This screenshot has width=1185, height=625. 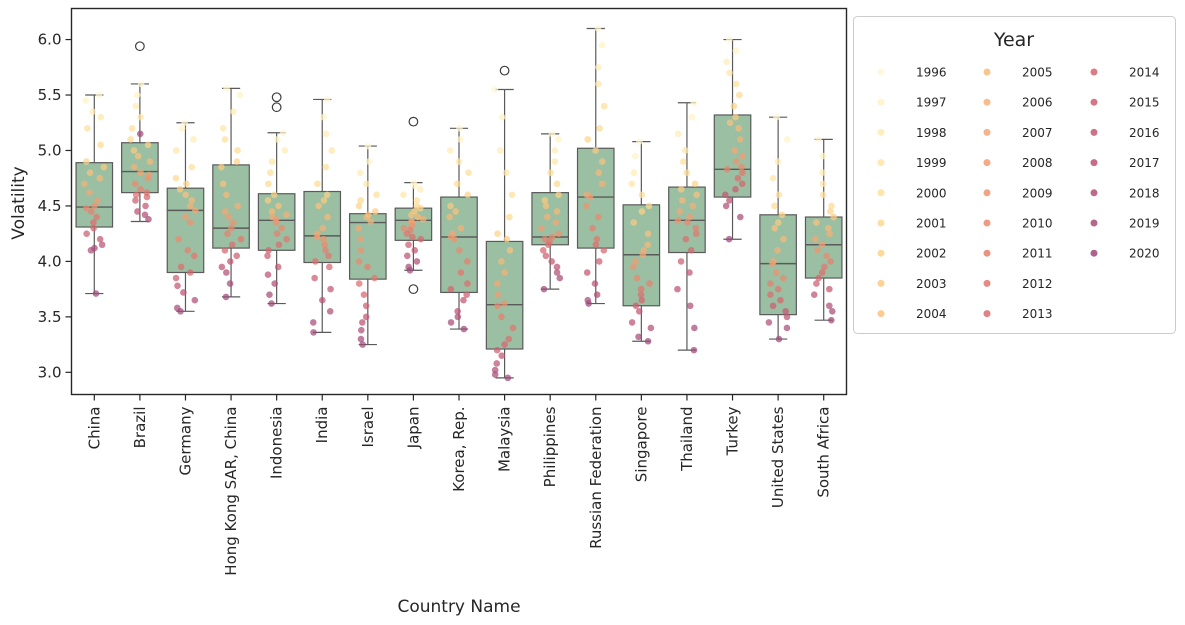 I want to click on legend-label: 2020, so click(x=1144, y=254).